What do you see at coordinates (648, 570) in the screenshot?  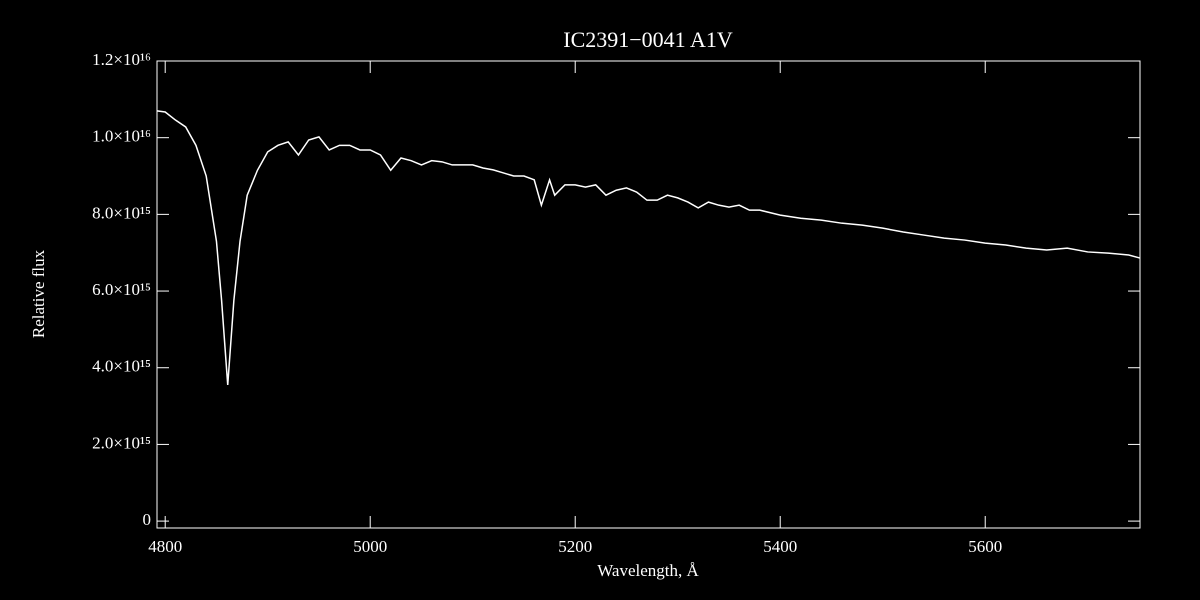 I see `x-axis-label: Wavelength, Å` at bounding box center [648, 570].